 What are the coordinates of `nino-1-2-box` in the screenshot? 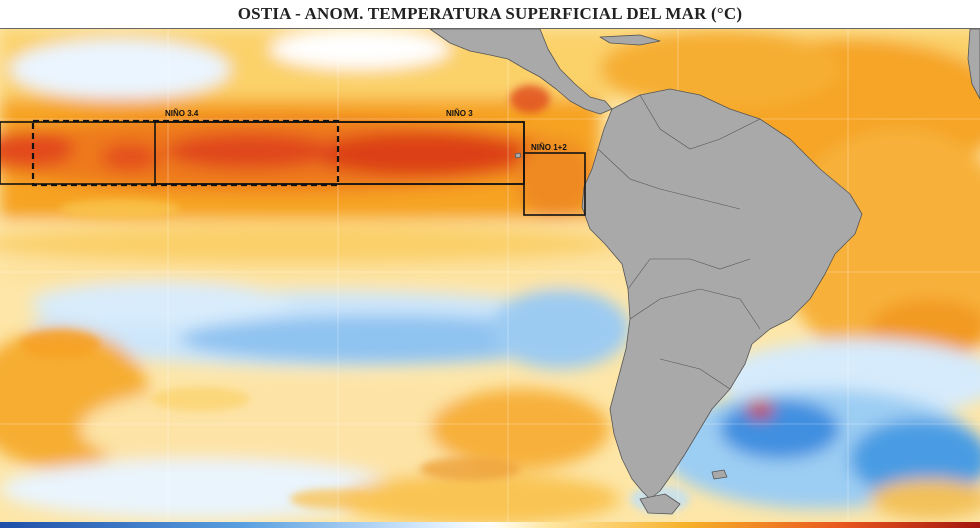 It's located at (554, 184).